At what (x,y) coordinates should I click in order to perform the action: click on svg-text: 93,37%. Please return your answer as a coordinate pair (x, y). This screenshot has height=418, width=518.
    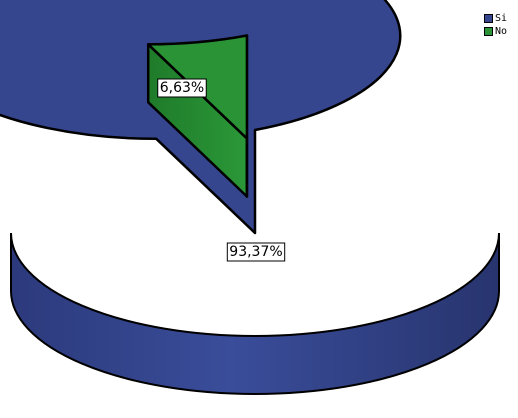
    Looking at the image, I should click on (255, 252).